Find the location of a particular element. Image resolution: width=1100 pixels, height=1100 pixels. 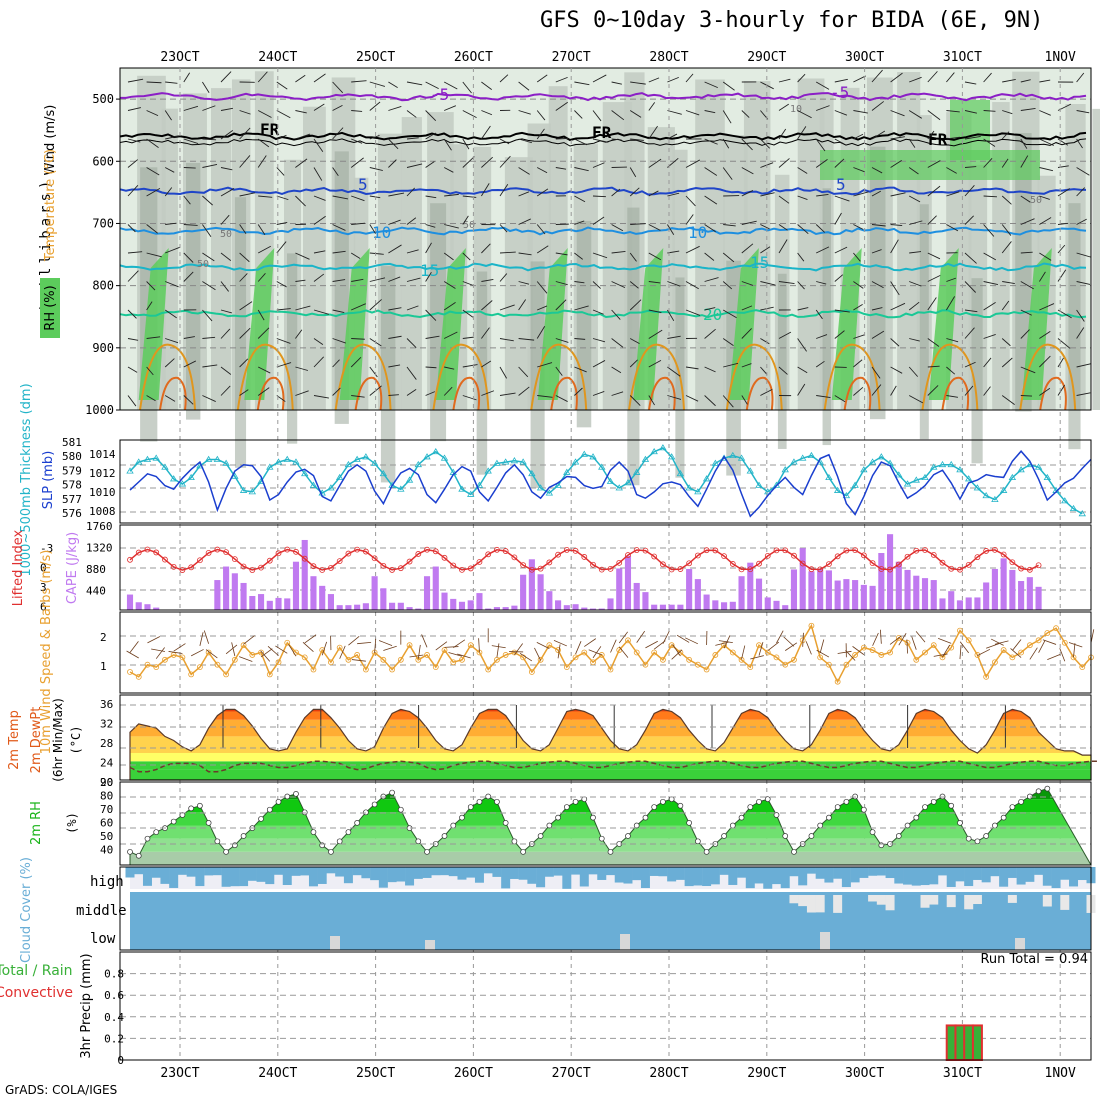

temp-ylabel-dewpt: 2m DewPt is located at coordinates (36, 740).